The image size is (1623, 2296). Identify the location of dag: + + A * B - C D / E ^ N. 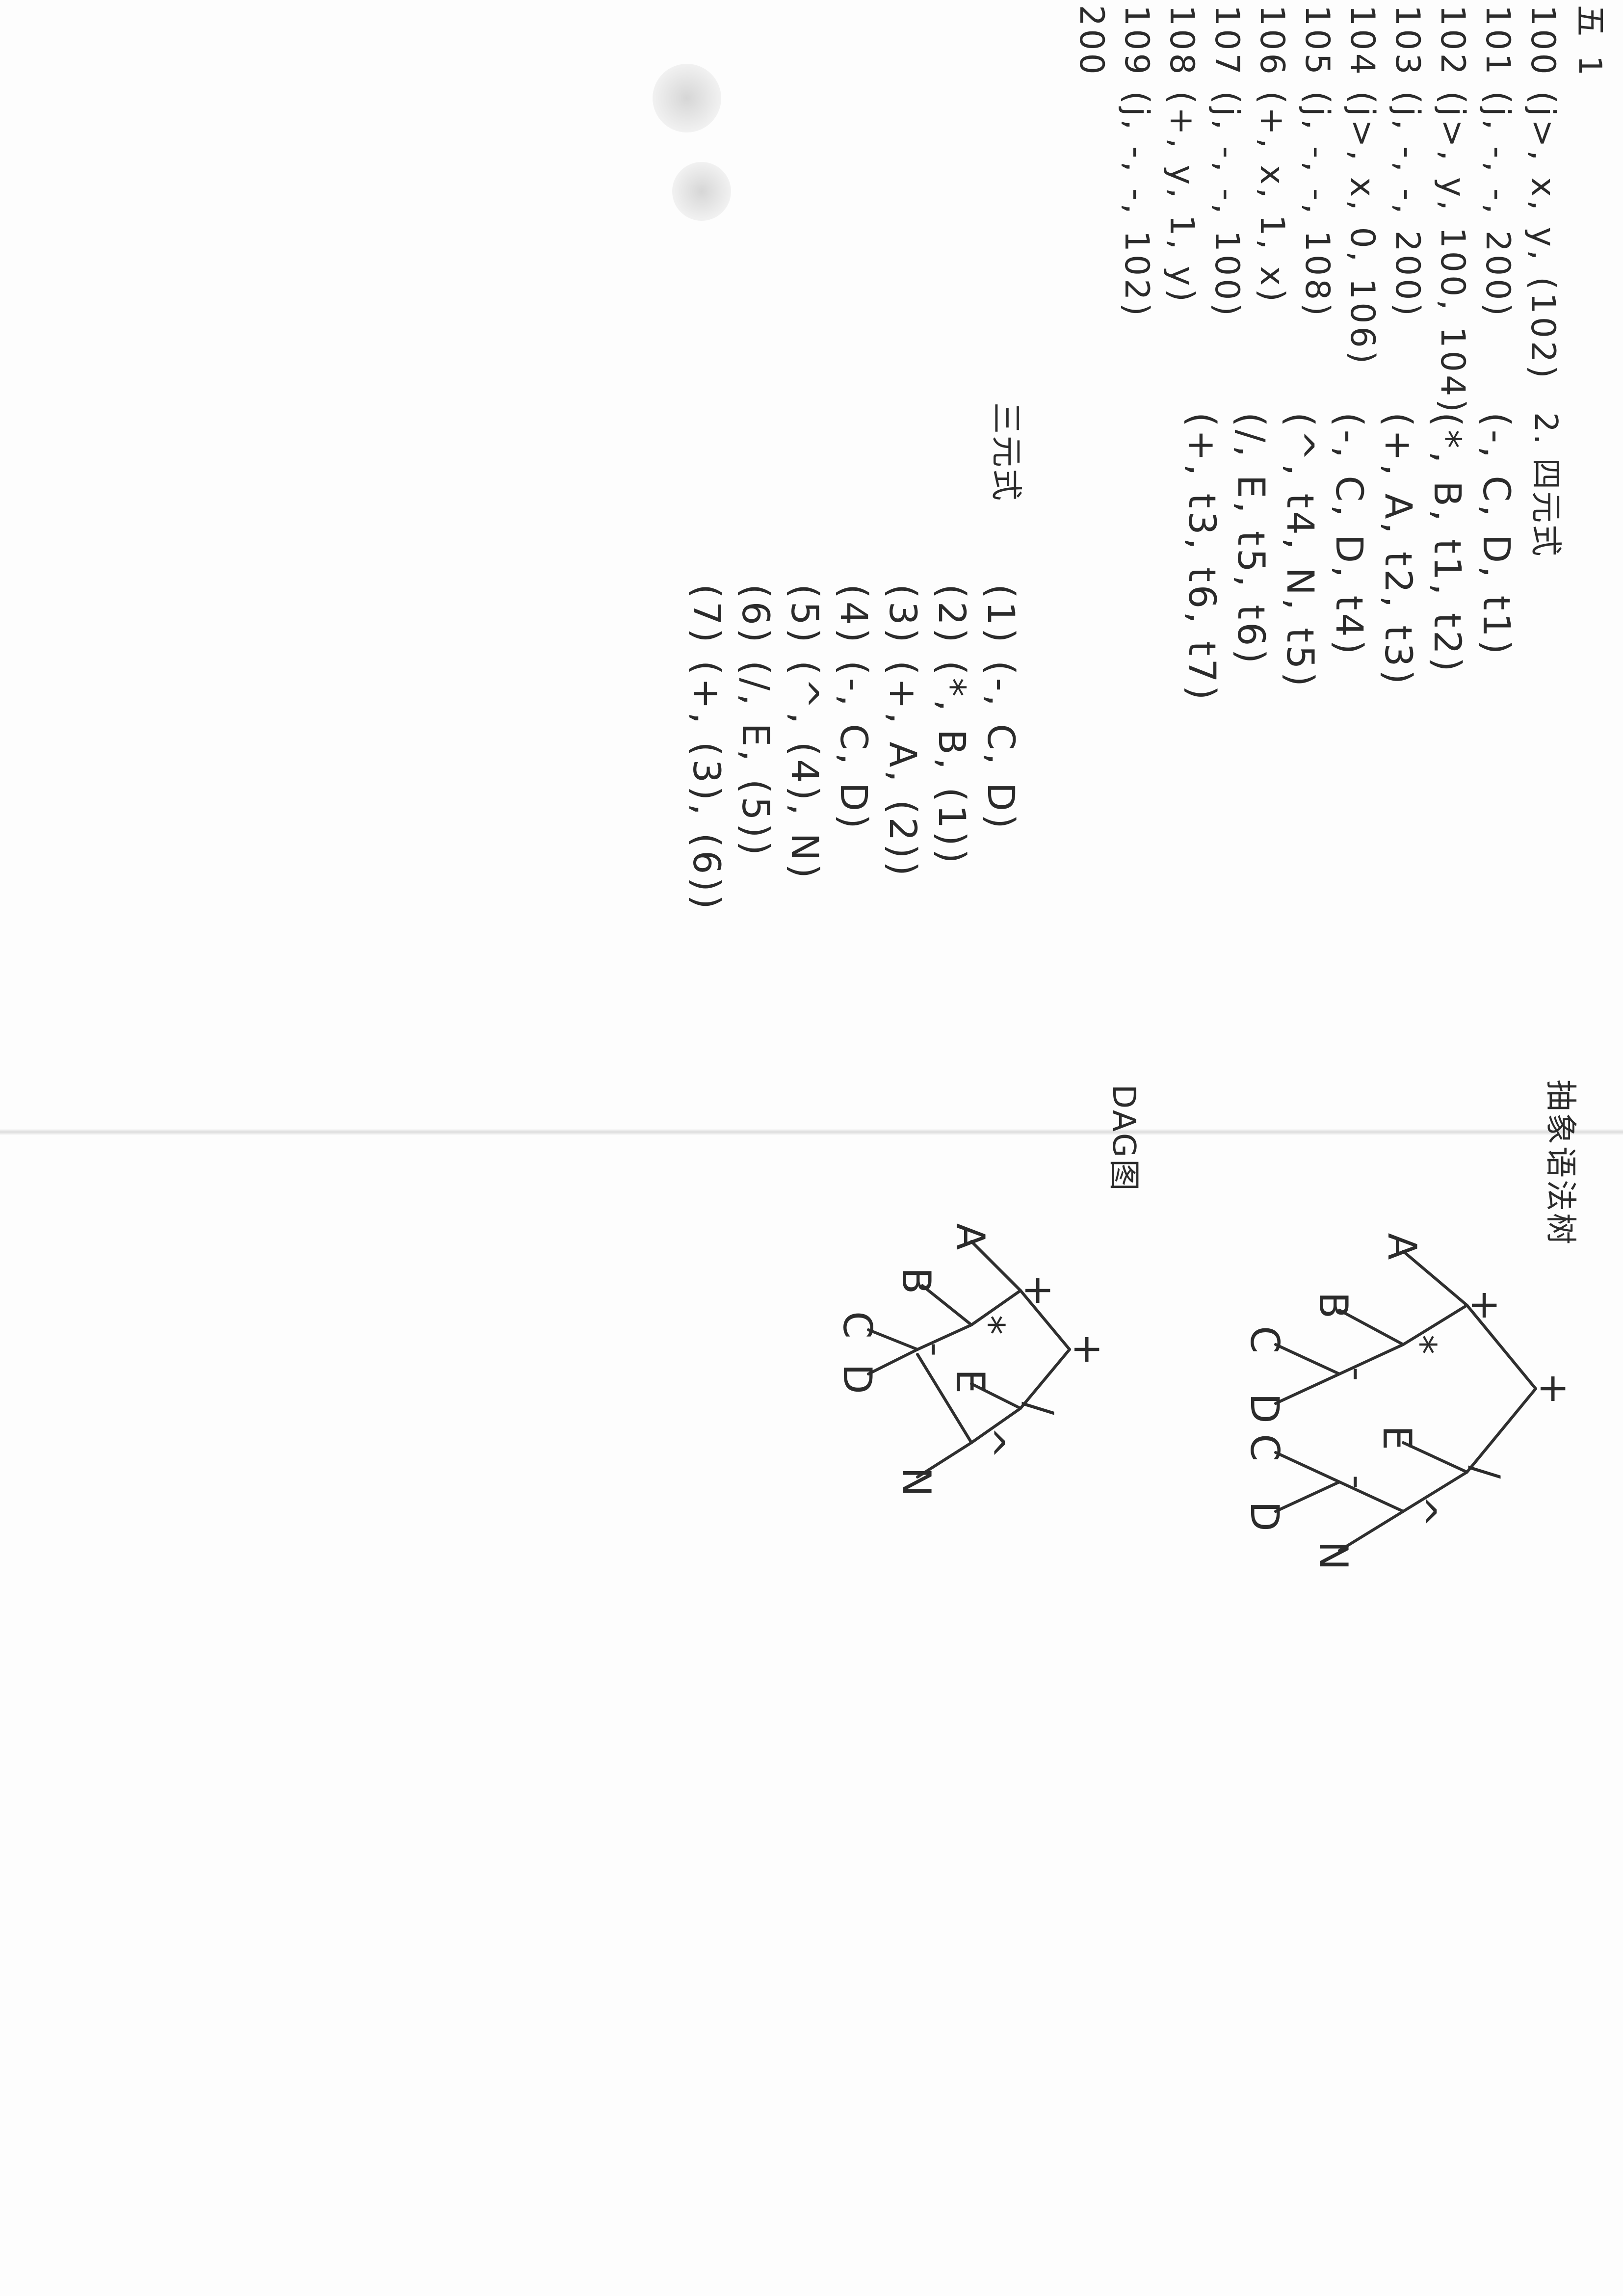
(942, 1343).